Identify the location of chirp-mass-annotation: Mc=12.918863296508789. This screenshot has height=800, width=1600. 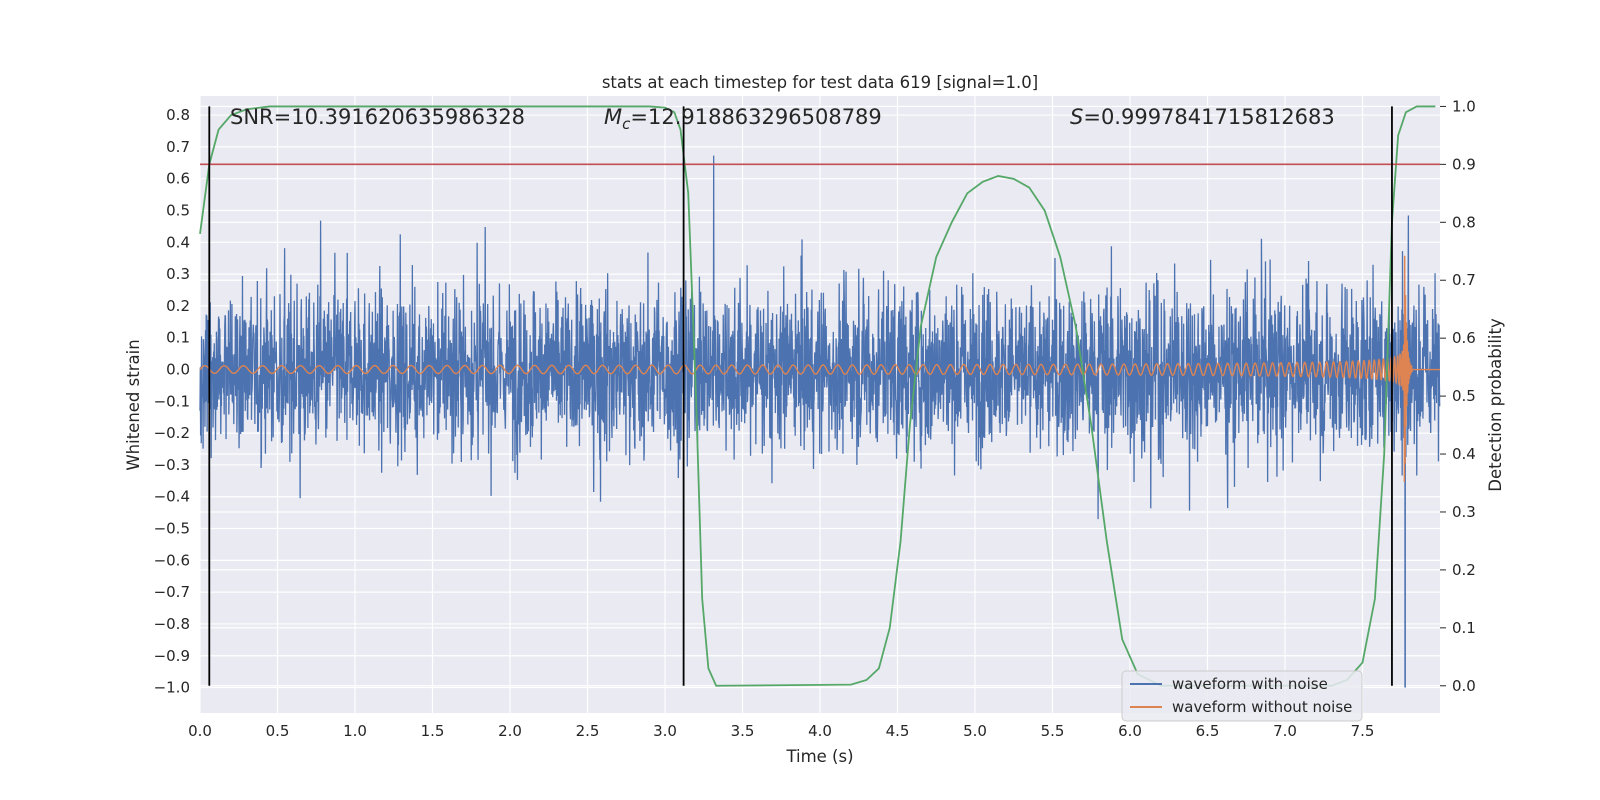
(743, 119).